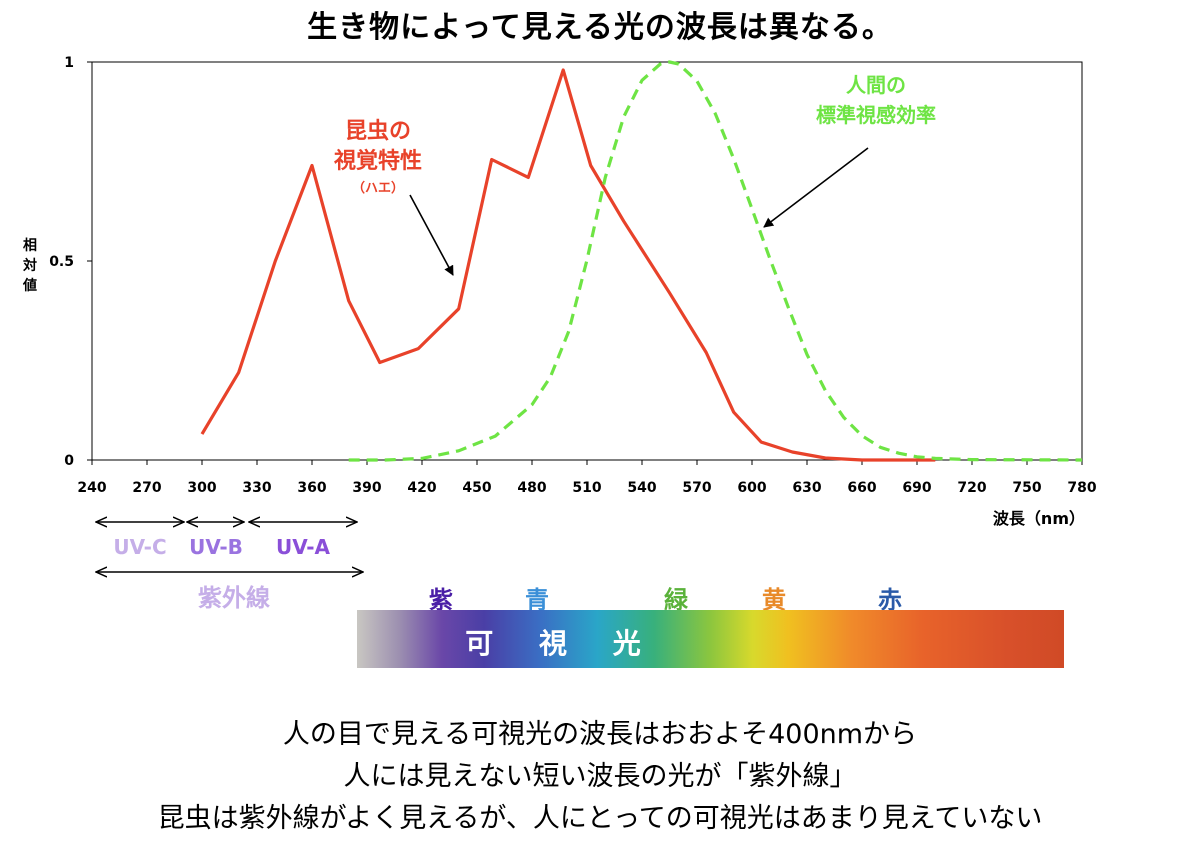 Image resolution: width=1200 pixels, height=846 pixels. What do you see at coordinates (378, 161) in the screenshot?
I see `insect-label-line2: 視覚特性` at bounding box center [378, 161].